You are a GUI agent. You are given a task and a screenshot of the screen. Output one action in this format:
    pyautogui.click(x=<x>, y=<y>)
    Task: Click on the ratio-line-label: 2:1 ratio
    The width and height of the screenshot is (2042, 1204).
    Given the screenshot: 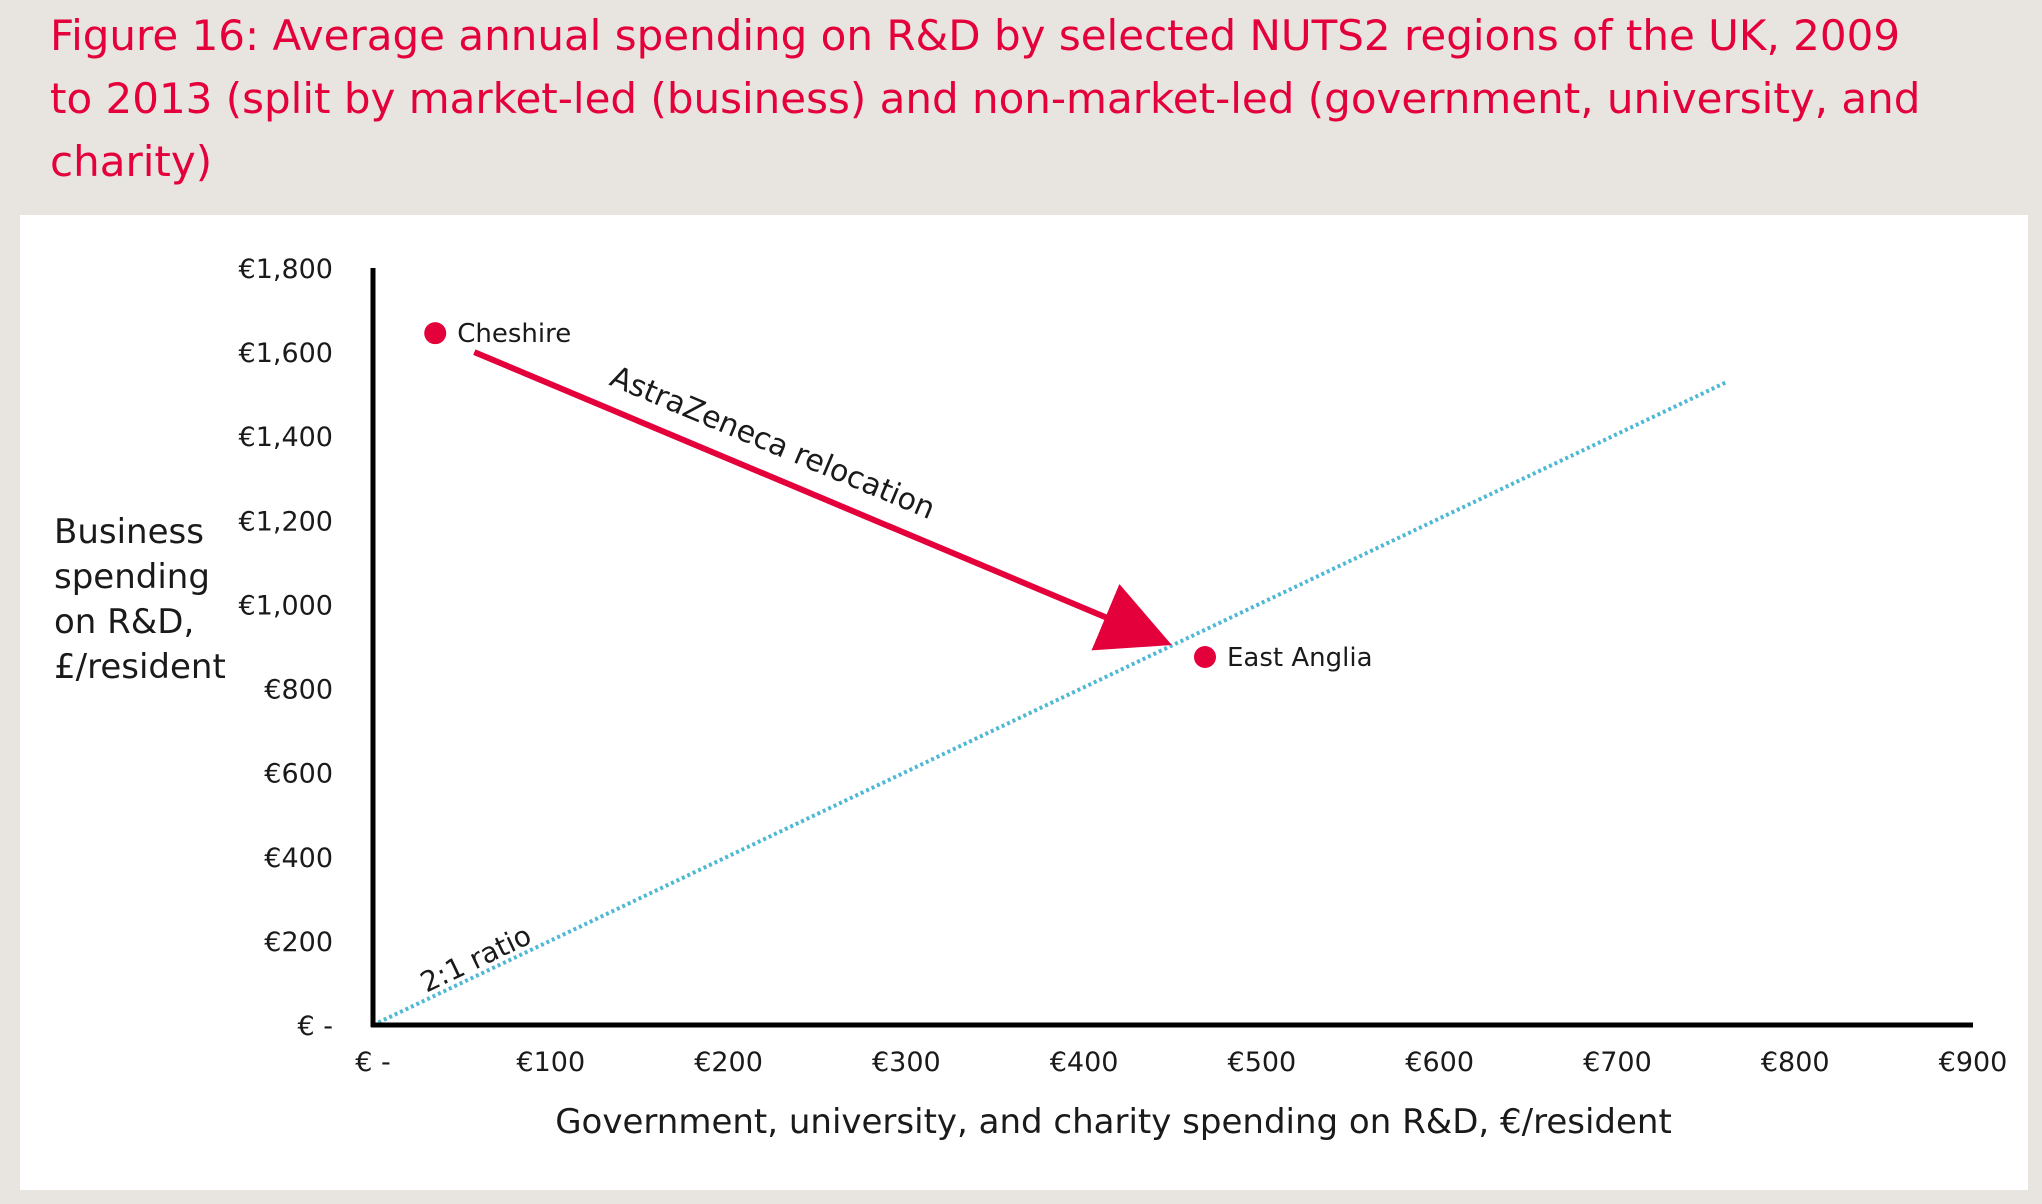 What is the action you would take?
    pyautogui.click(x=475, y=959)
    